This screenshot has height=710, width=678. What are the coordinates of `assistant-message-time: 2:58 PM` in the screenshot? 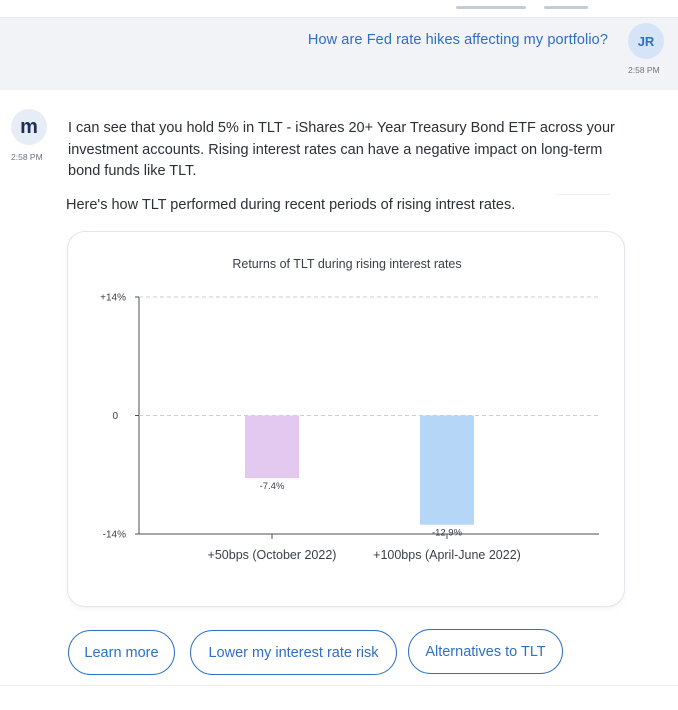 It's located at (27, 157).